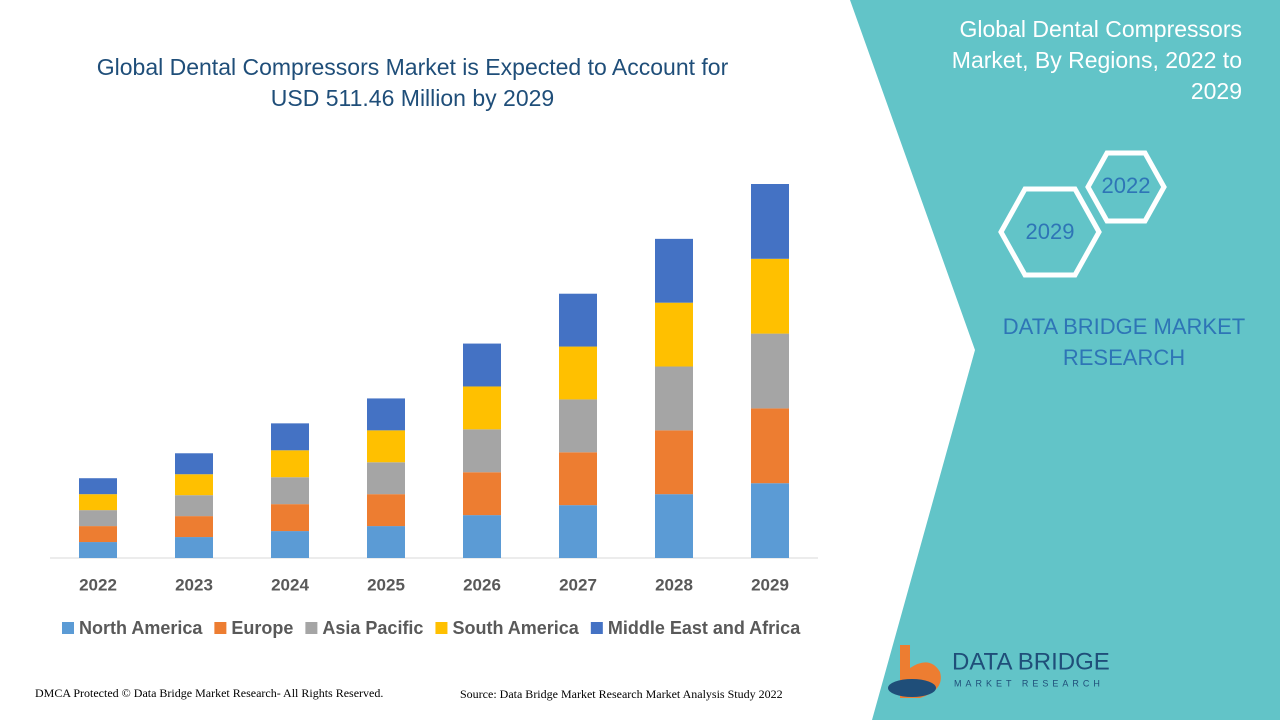  Describe the element at coordinates (674, 584) in the screenshot. I see `x-tick-label: 2028` at that location.